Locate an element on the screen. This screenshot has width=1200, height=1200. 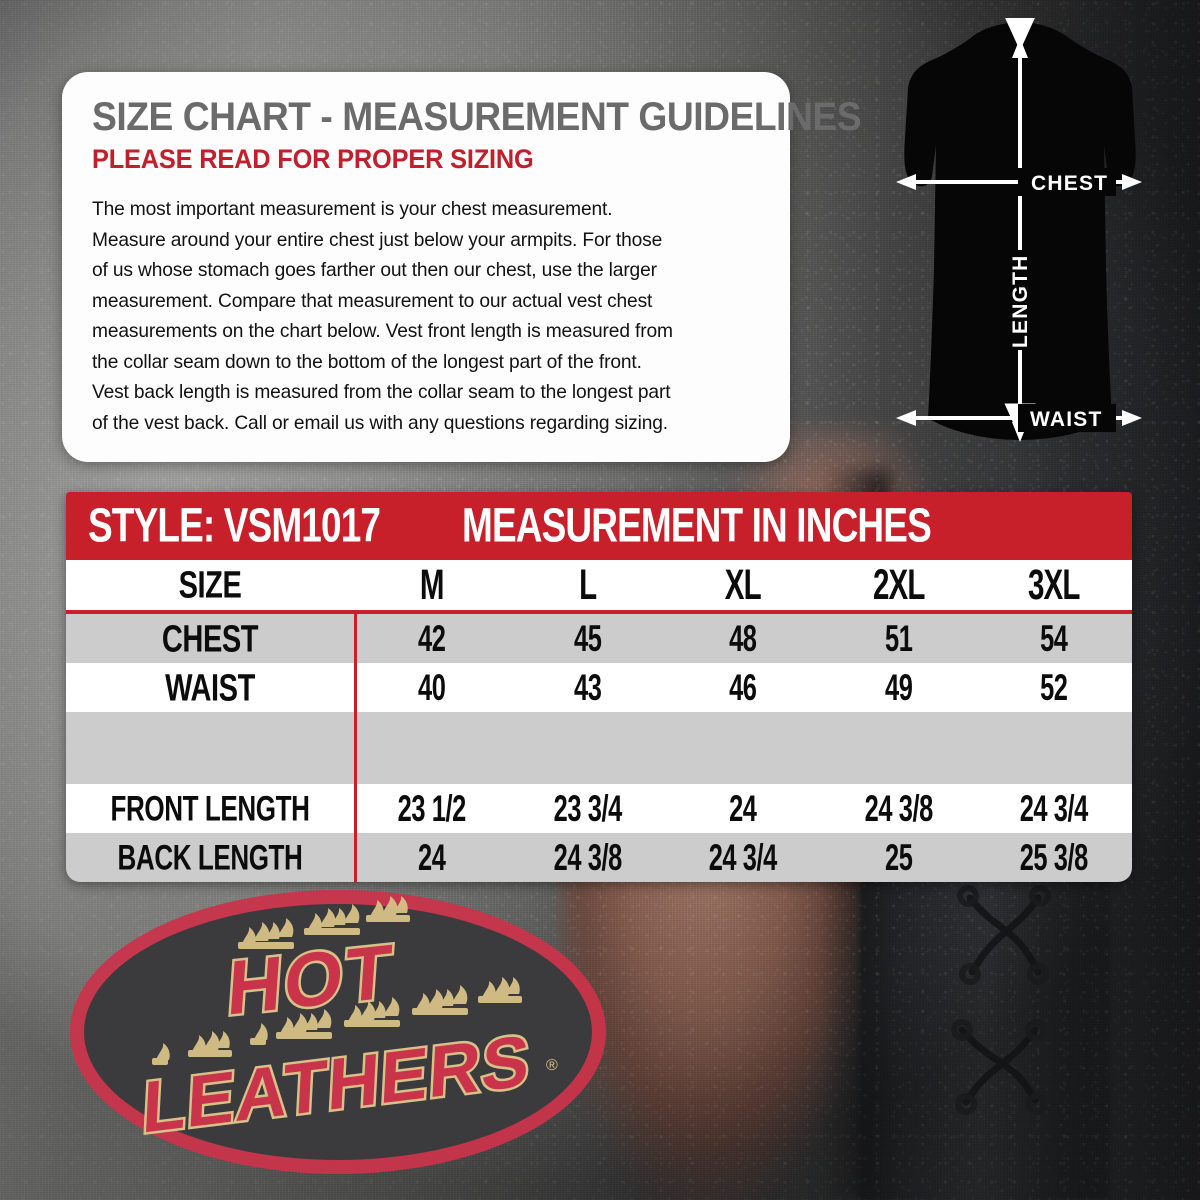
cell-chest-3xl: 54 is located at coordinates (1054, 637).